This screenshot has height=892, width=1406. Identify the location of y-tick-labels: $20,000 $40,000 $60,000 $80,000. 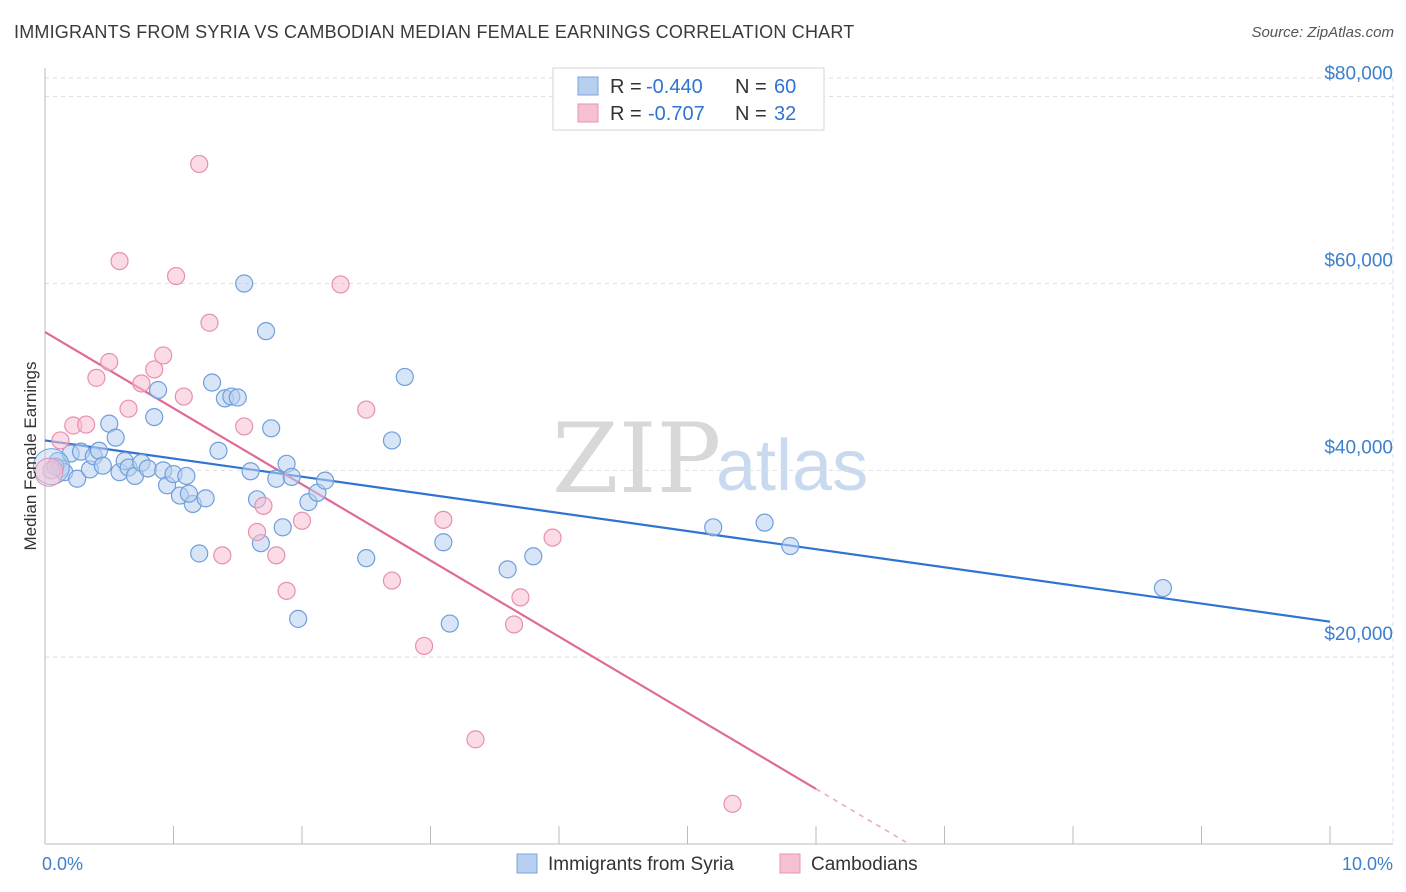
(1358, 354).